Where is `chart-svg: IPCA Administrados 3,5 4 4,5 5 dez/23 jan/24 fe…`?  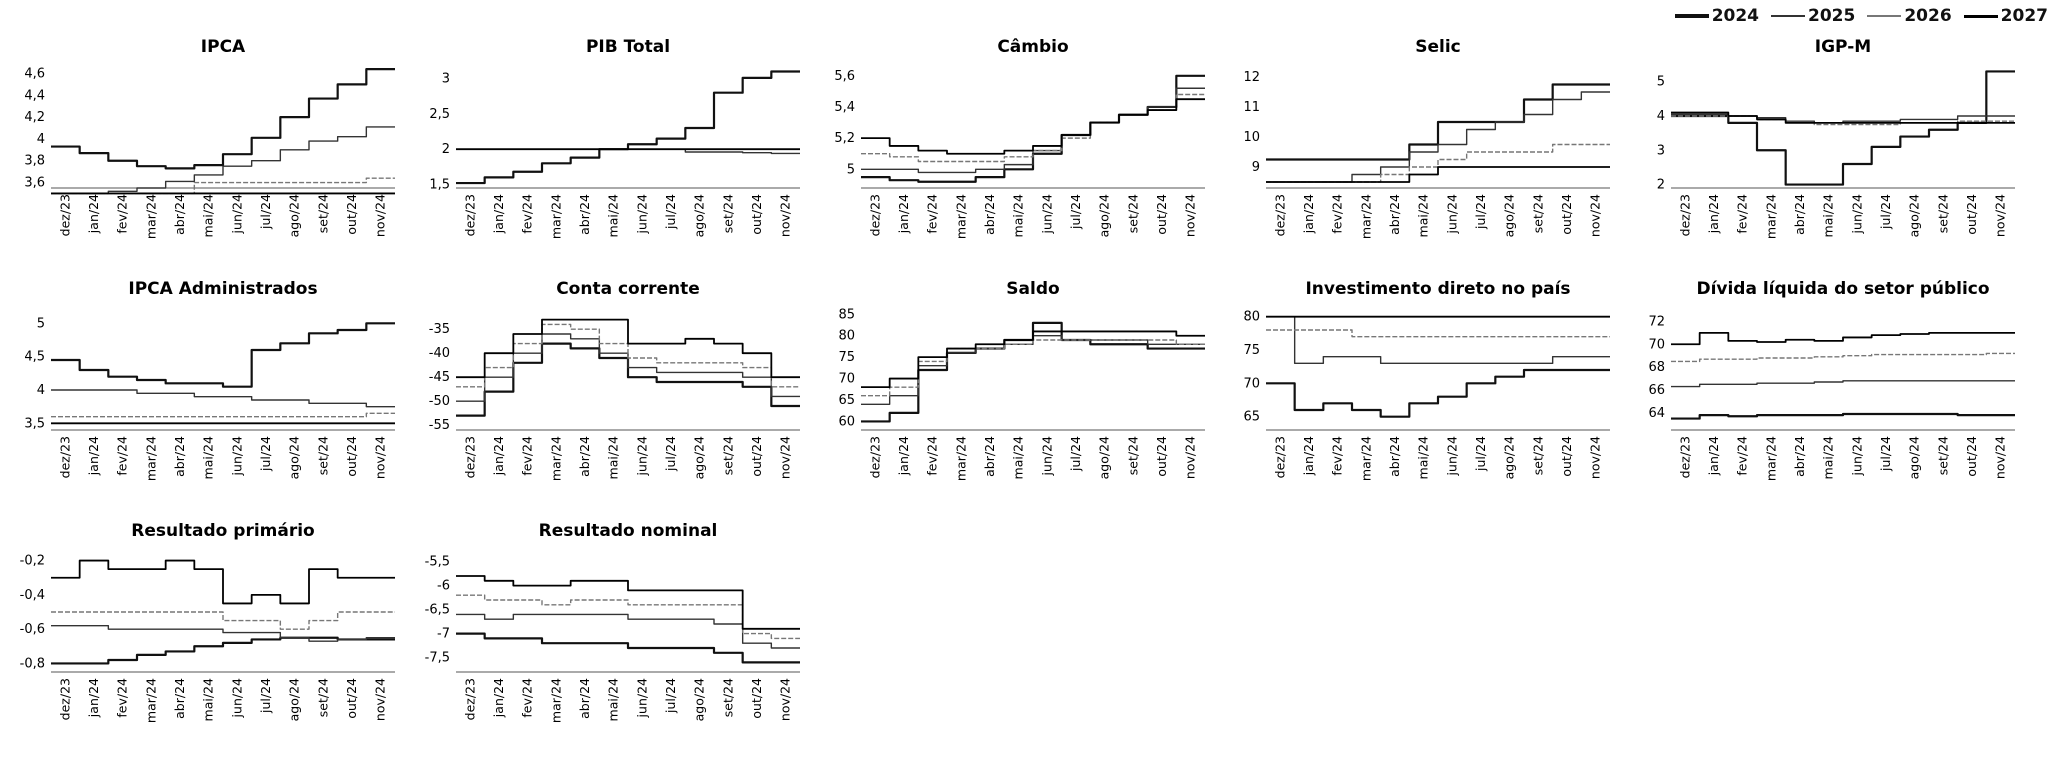
chart-svg: IPCA Administrados 3,5 4 4,5 5 dez/23 jan/24 fe… is located at coordinates (209, 380).